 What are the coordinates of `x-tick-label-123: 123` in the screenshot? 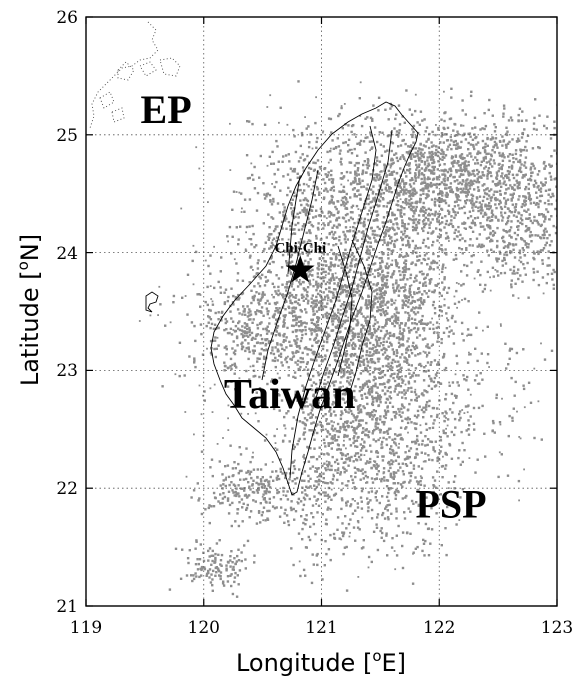 It's located at (557, 628).